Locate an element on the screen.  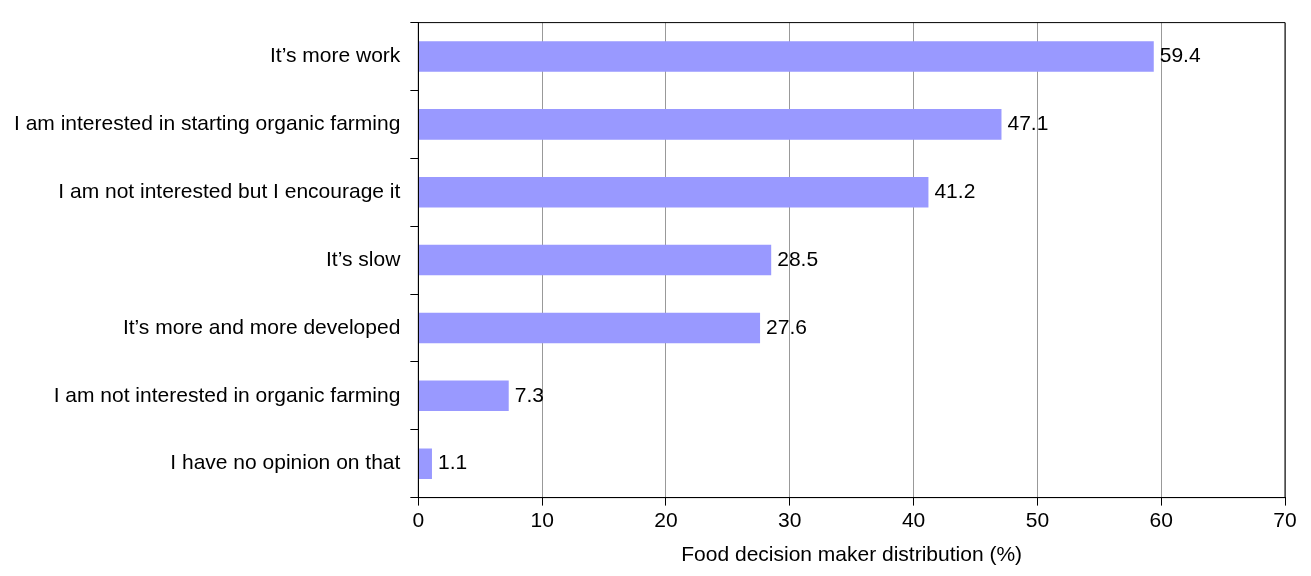
x-tick-label: 50 is located at coordinates (1037, 519).